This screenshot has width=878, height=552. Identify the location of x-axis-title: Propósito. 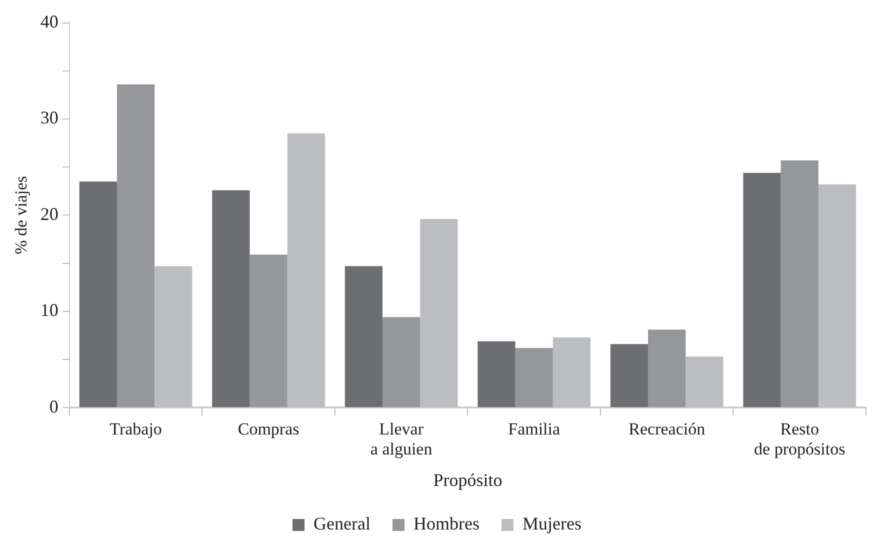
(467, 480).